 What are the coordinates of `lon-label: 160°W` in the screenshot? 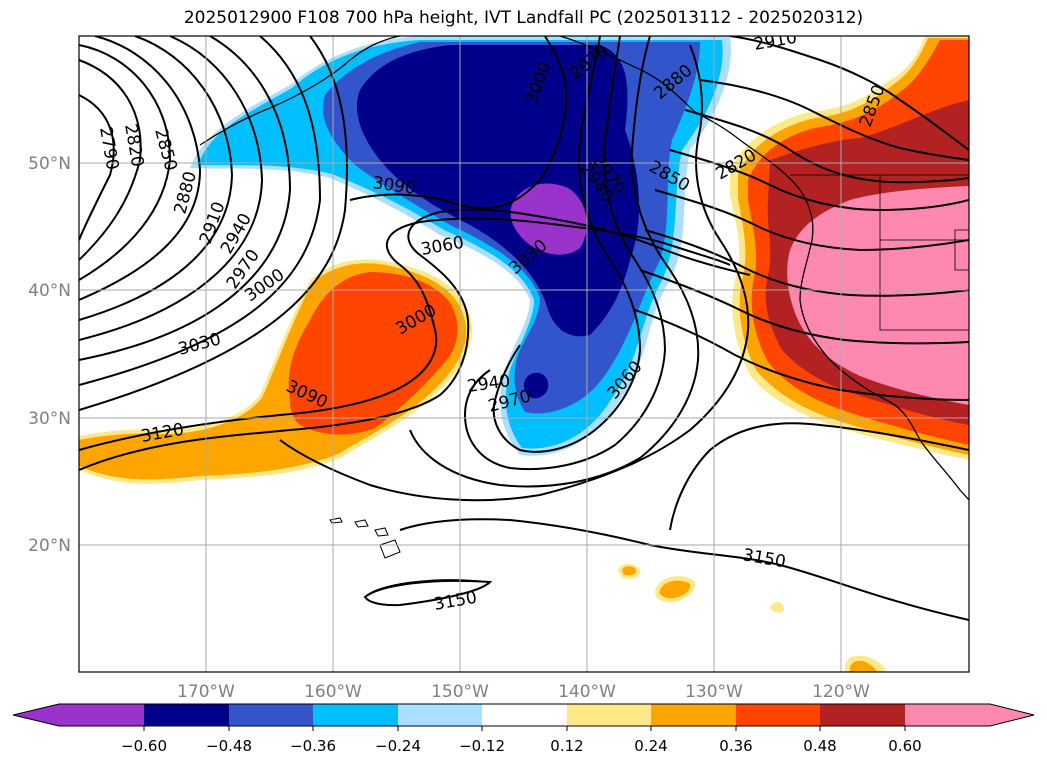 It's located at (333, 692).